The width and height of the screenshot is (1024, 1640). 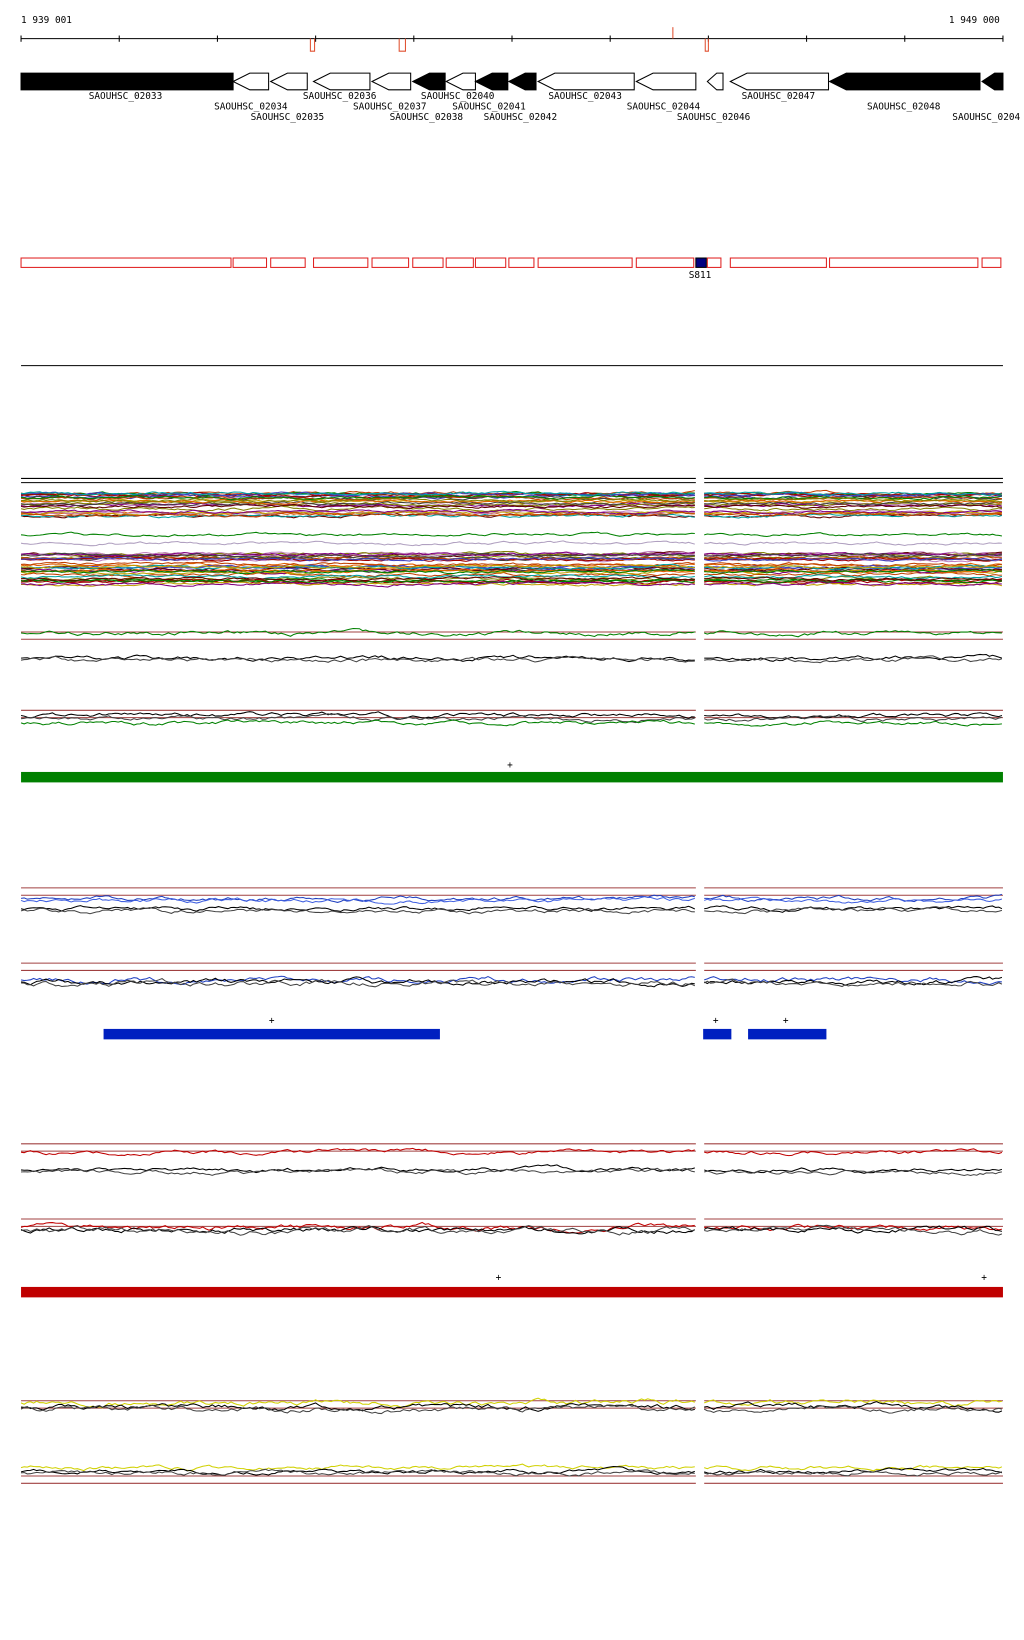 What do you see at coordinates (521, 117) in the screenshot?
I see `gene-label: SAOUHSC_02042` at bounding box center [521, 117].